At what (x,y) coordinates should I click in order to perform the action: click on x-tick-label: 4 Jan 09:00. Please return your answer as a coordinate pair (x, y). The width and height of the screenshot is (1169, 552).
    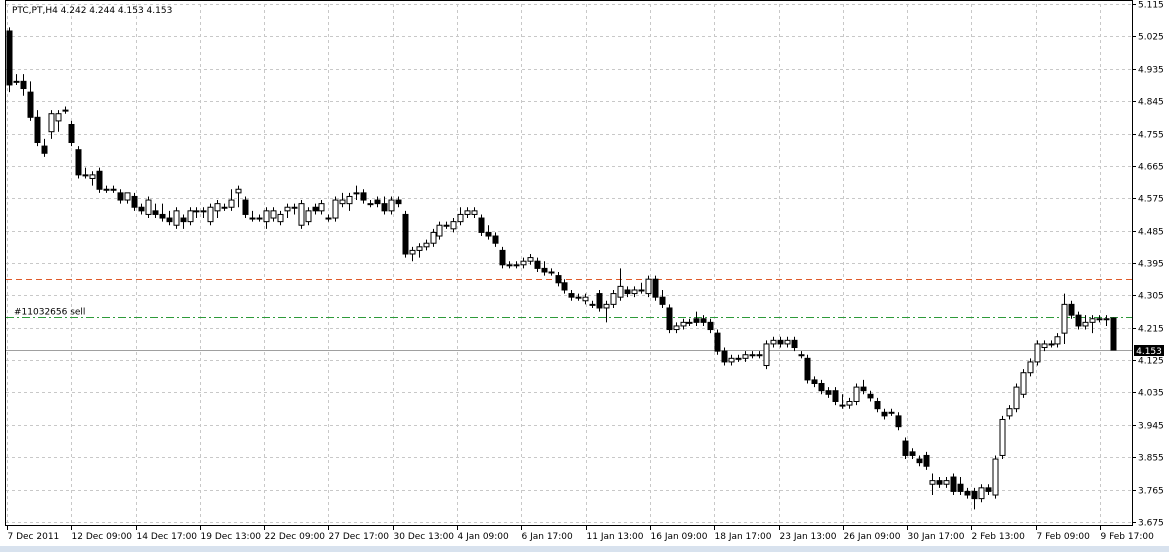
    Looking at the image, I should click on (484, 537).